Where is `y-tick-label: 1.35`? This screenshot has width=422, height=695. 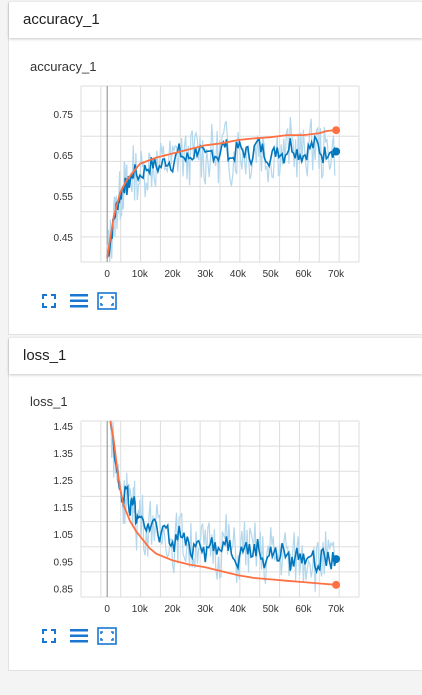 y-tick-label: 1.35 is located at coordinates (64, 454).